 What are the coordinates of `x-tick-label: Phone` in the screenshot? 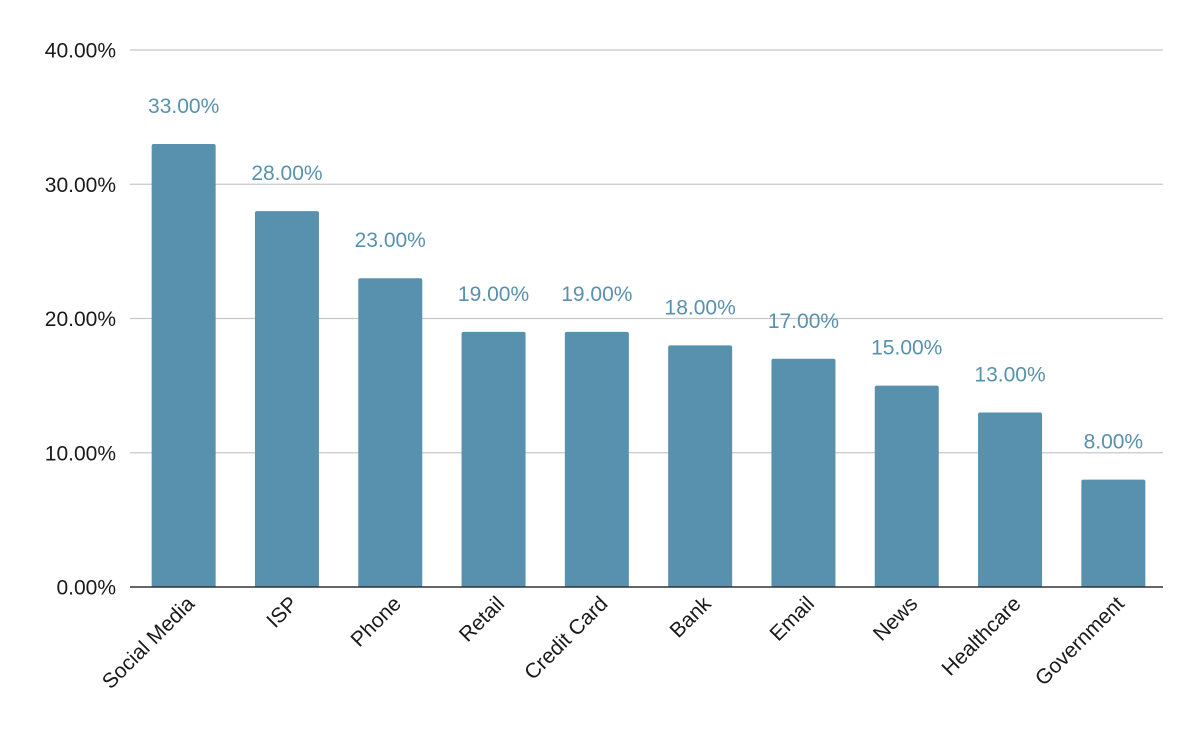 It's located at (376, 621).